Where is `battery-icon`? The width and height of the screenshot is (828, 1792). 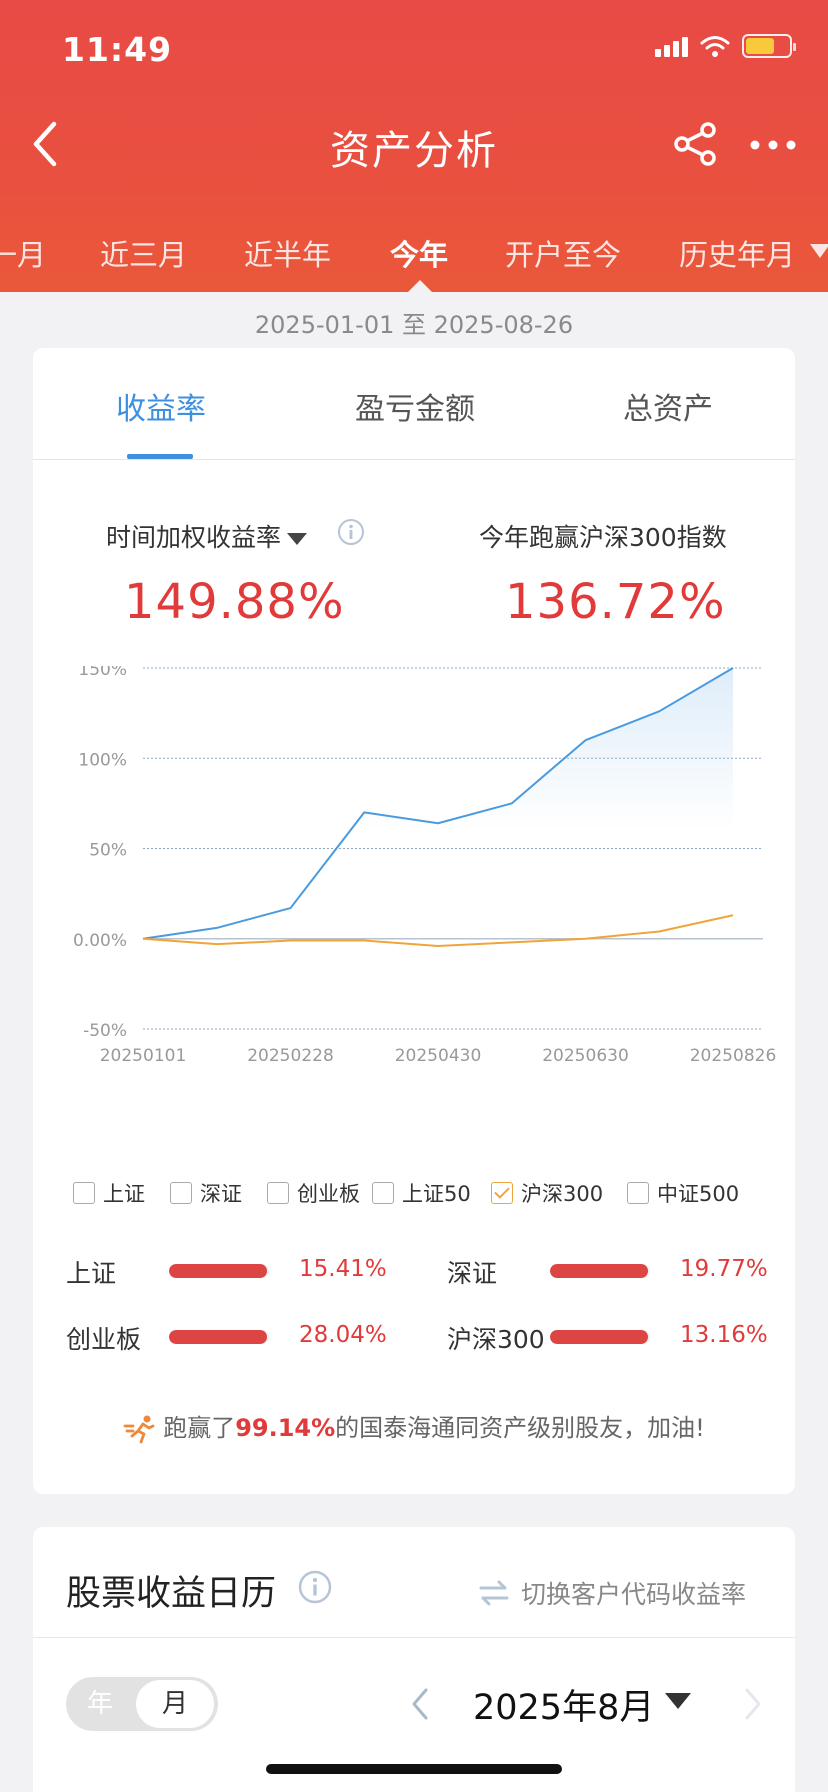 battery-icon is located at coordinates (769, 46).